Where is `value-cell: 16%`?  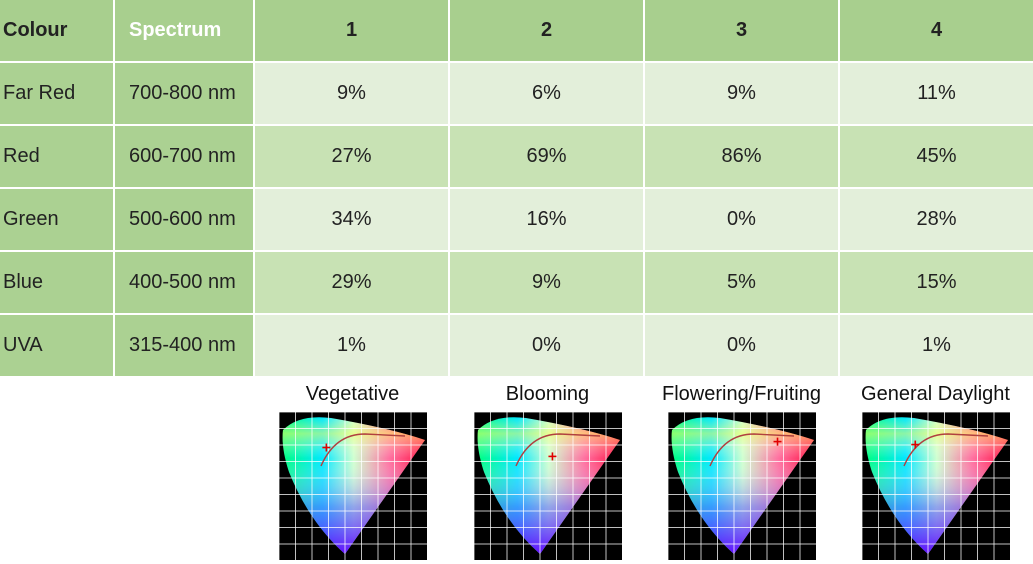 value-cell: 16% is located at coordinates (547, 219).